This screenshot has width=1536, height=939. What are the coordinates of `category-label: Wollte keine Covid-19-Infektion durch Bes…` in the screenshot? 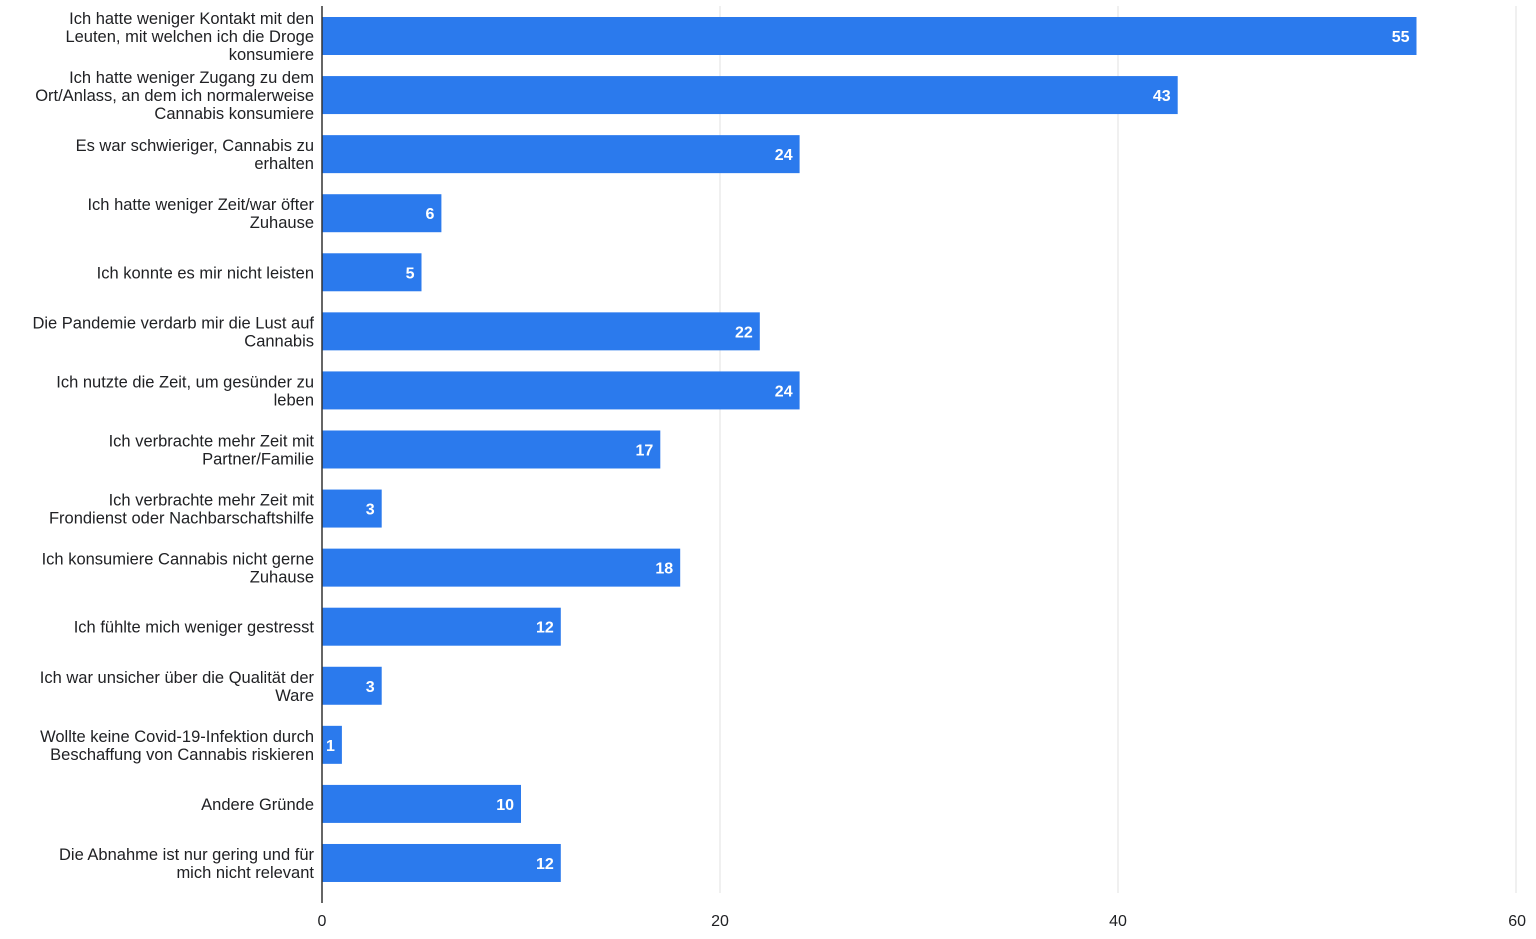 It's located at (177, 746).